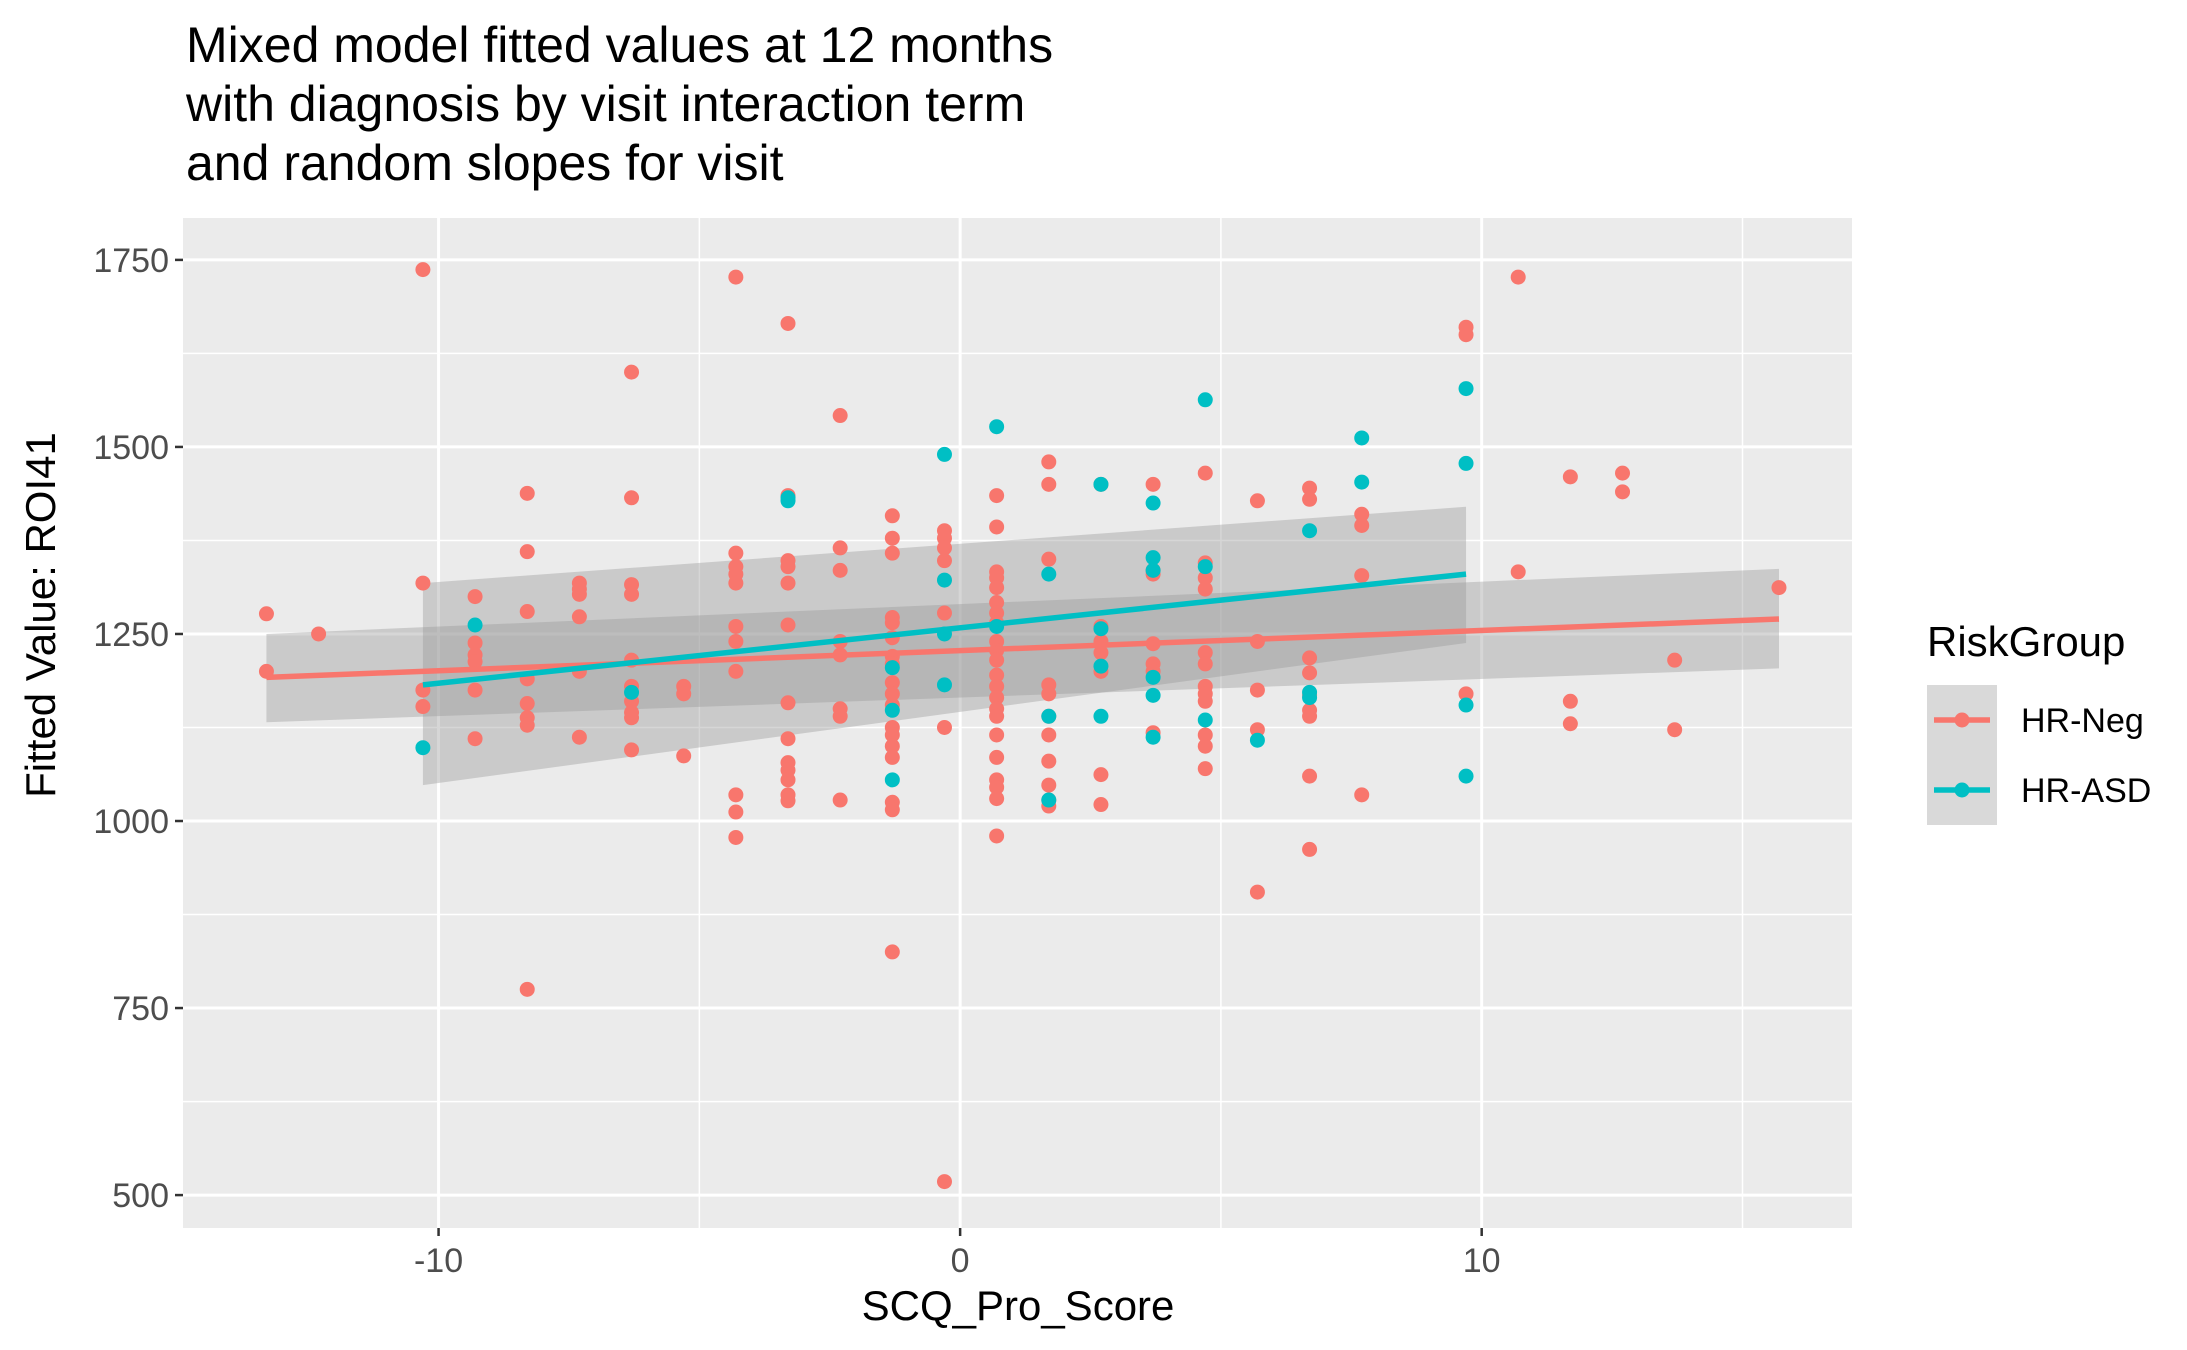  Describe the element at coordinates (1018, 1305) in the screenshot. I see `x-axis-label: SCQ_Pro_Score` at that location.